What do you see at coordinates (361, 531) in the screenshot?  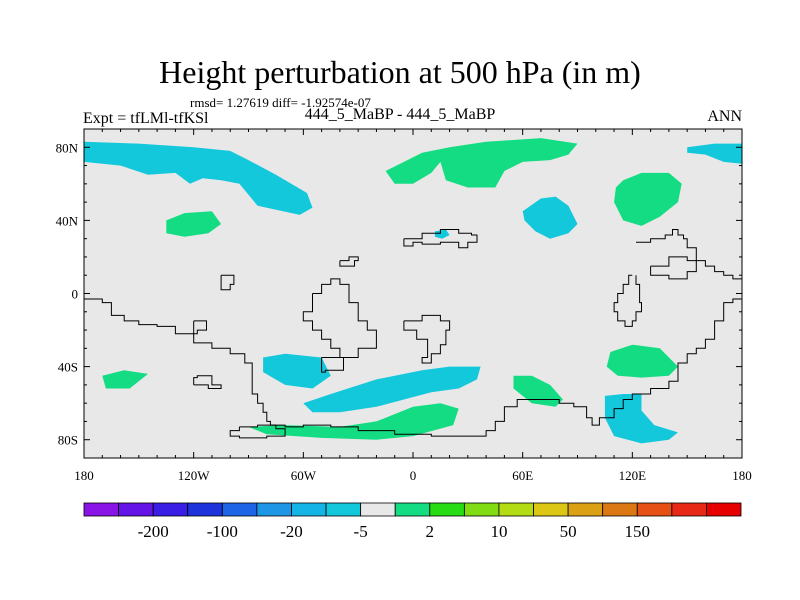 I see `colorbar-label: -5` at bounding box center [361, 531].